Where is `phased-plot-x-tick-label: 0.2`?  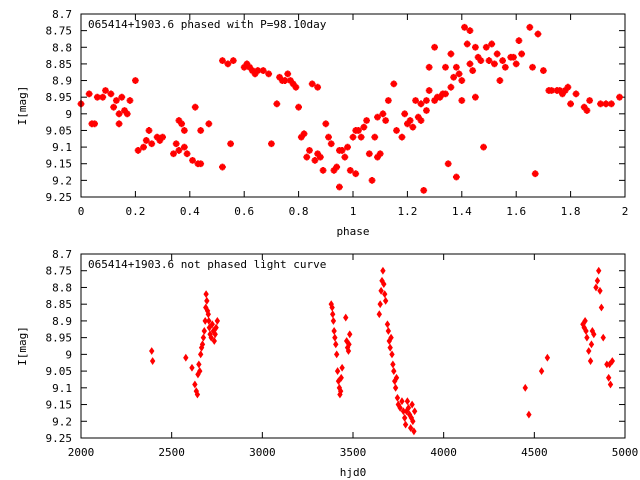 phased-plot-x-tick-label: 0.2 is located at coordinates (135, 211).